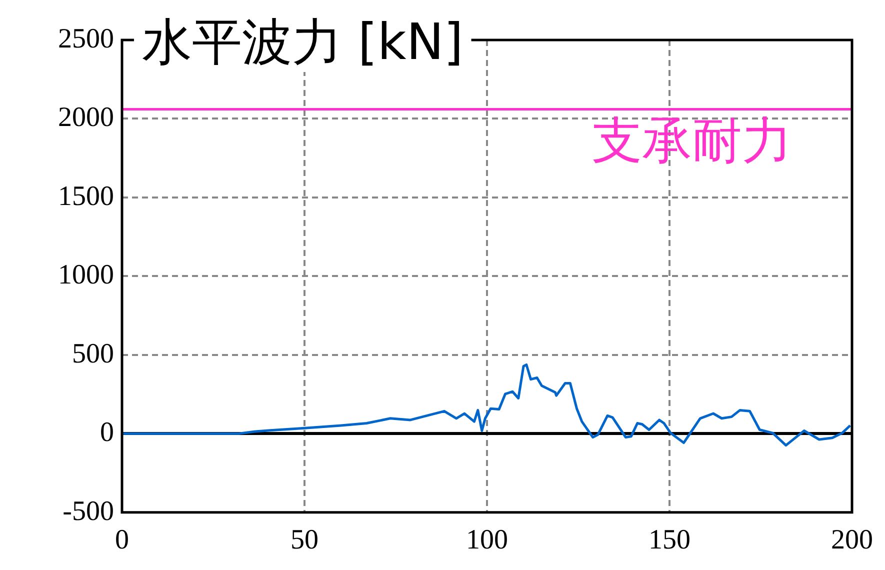 Image resolution: width=885 pixels, height=570 pixels. I want to click on y-tick-label: 2500, so click(86, 38).